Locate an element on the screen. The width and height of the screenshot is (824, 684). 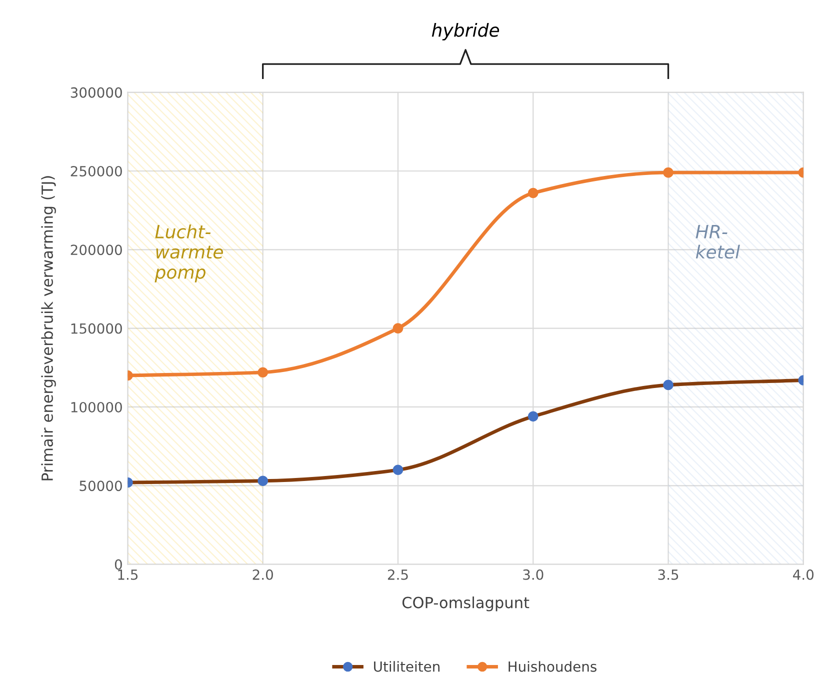
y-tick-label: 100000 is located at coordinates (96, 407).